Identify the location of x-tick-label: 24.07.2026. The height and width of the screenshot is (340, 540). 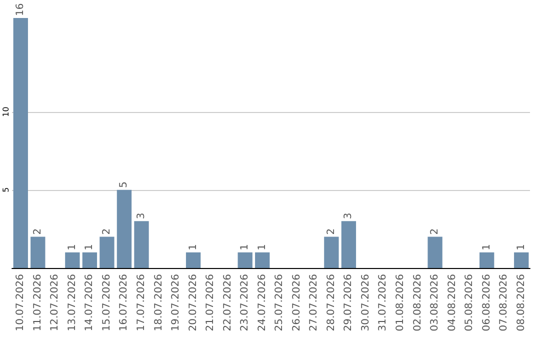
(262, 303).